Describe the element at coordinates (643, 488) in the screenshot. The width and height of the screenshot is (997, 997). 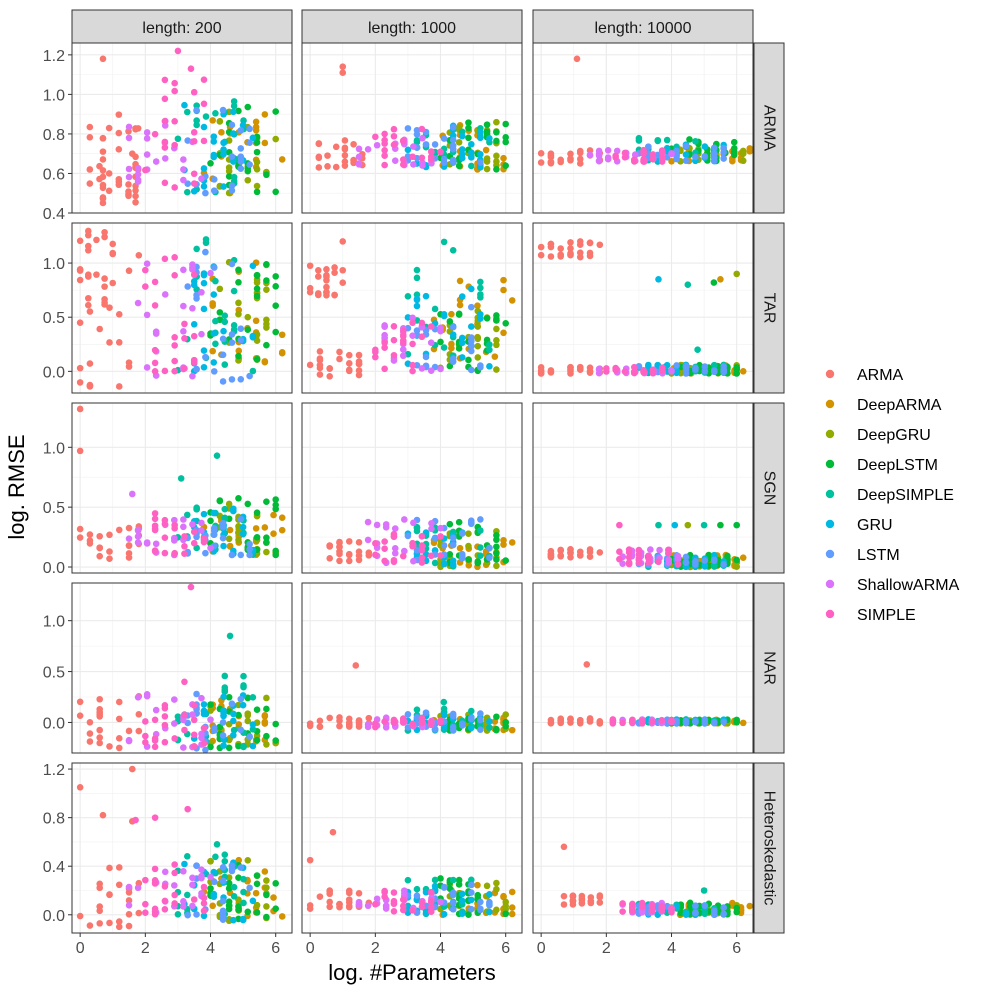
I see `panel-border` at that location.